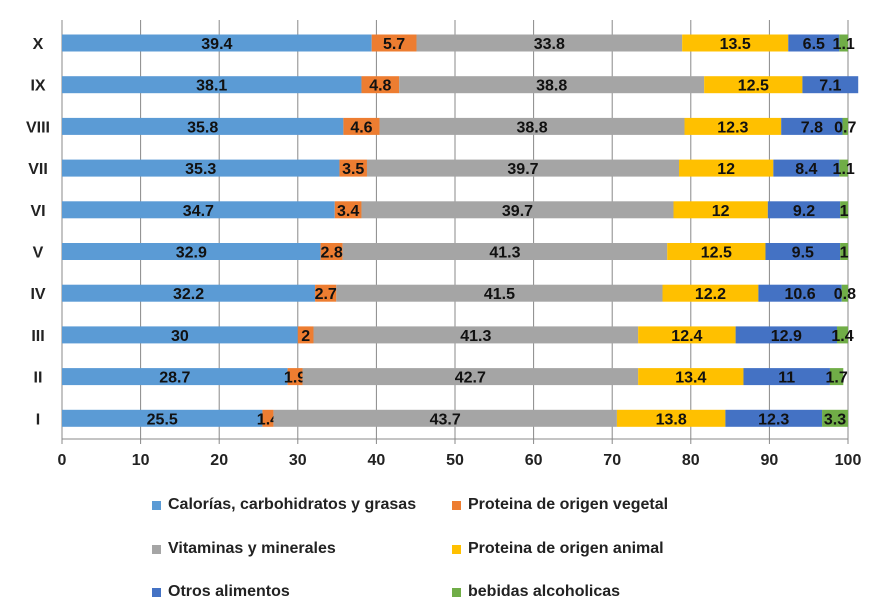 Image resolution: width=885 pixels, height=614 pixels. What do you see at coordinates (814, 44) in the screenshot?
I see `data-label: 6.5` at bounding box center [814, 44].